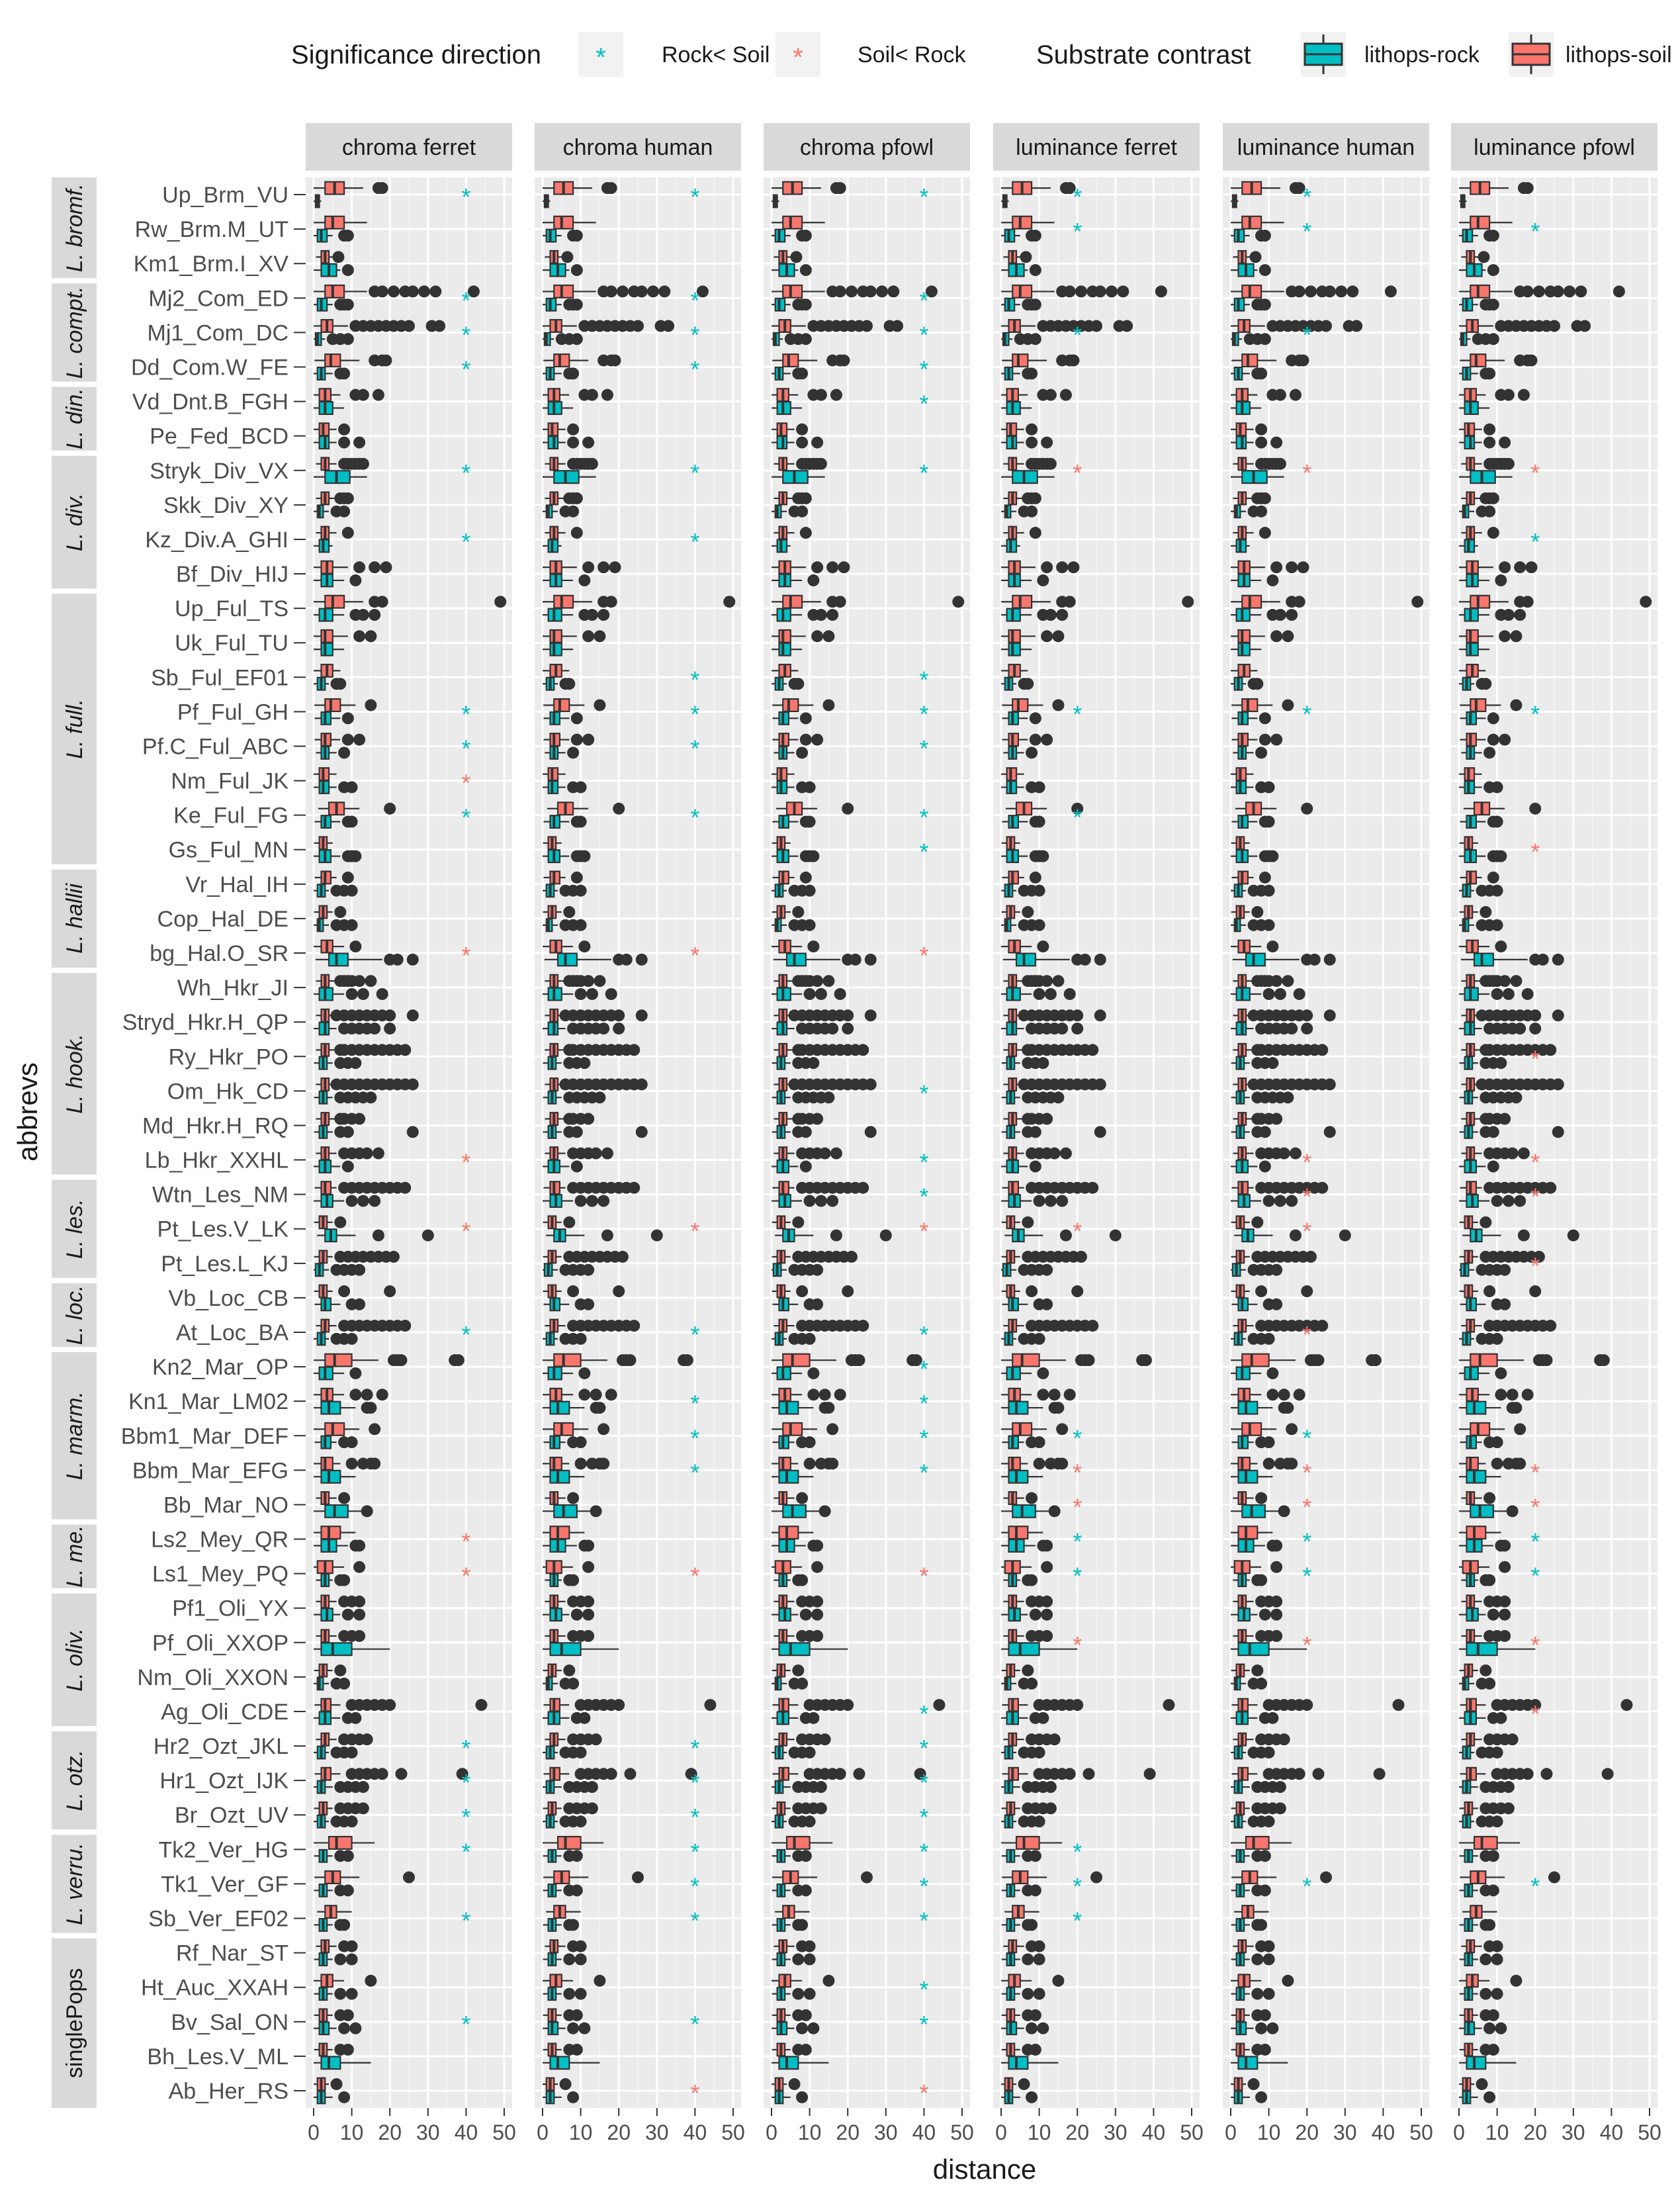  I want to click on group-strip-label: L. compt., so click(74, 332).